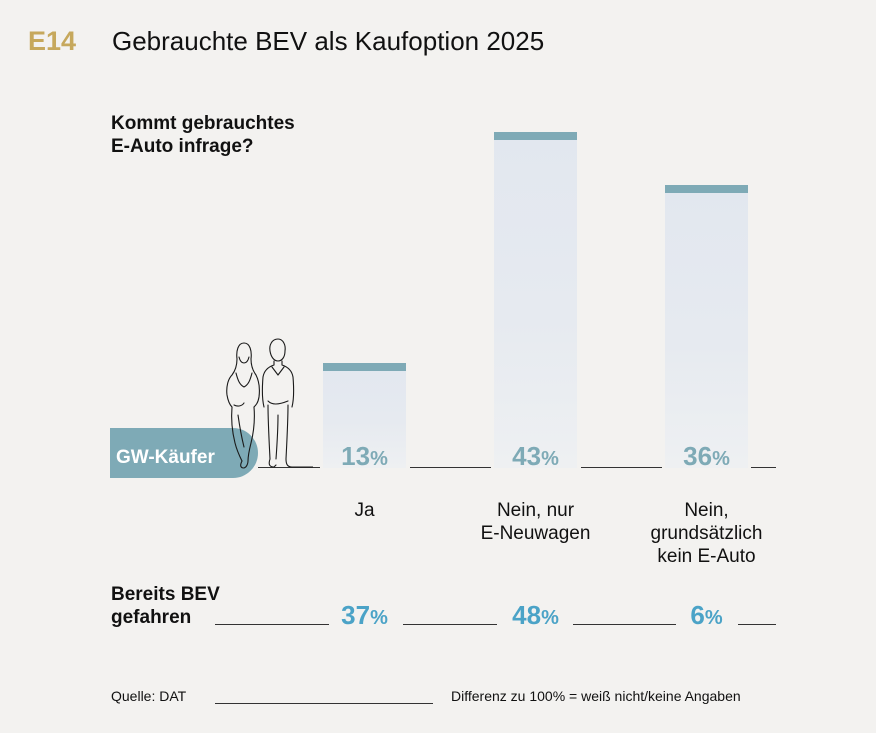 The height and width of the screenshot is (733, 876). What do you see at coordinates (165, 594) in the screenshot?
I see `row2-label-line-1: Bereits BEV` at bounding box center [165, 594].